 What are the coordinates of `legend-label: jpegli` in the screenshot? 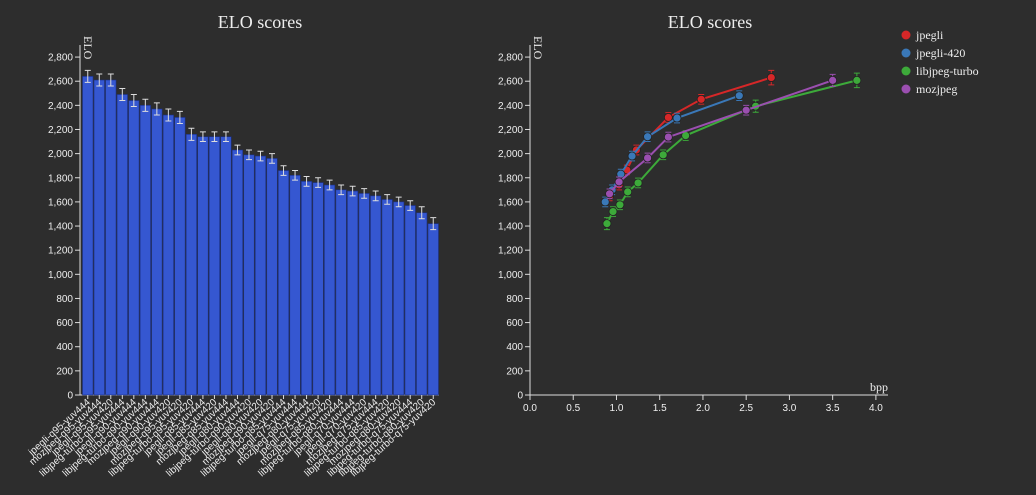 It's located at (929, 35).